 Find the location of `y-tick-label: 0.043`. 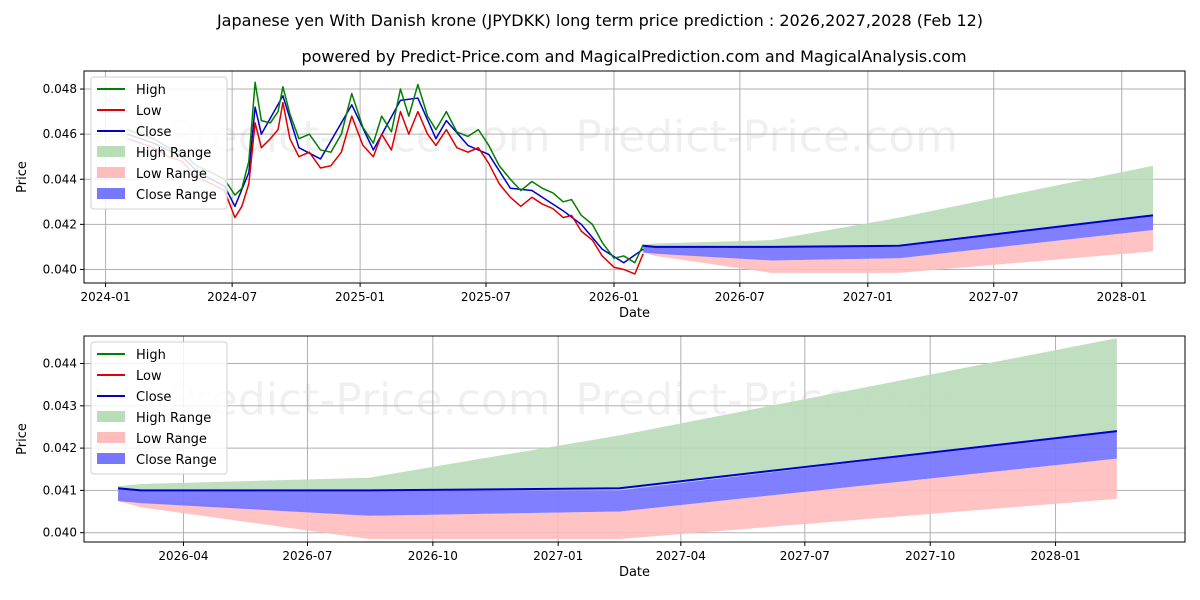

y-tick-label: 0.043 is located at coordinates (60, 406).